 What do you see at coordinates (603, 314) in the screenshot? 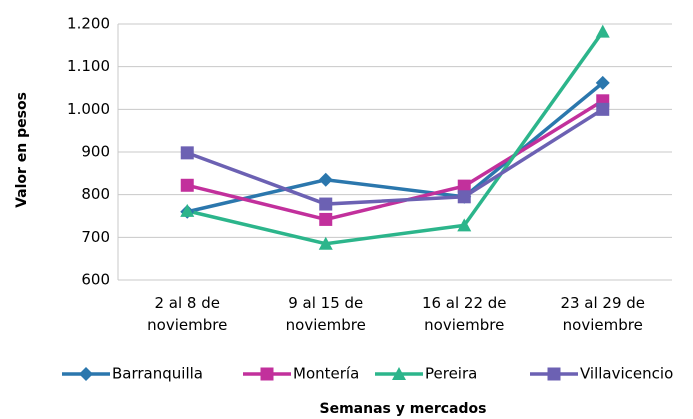
I see `x-tick-label: 23 al 29 de noviembre` at bounding box center [603, 314].